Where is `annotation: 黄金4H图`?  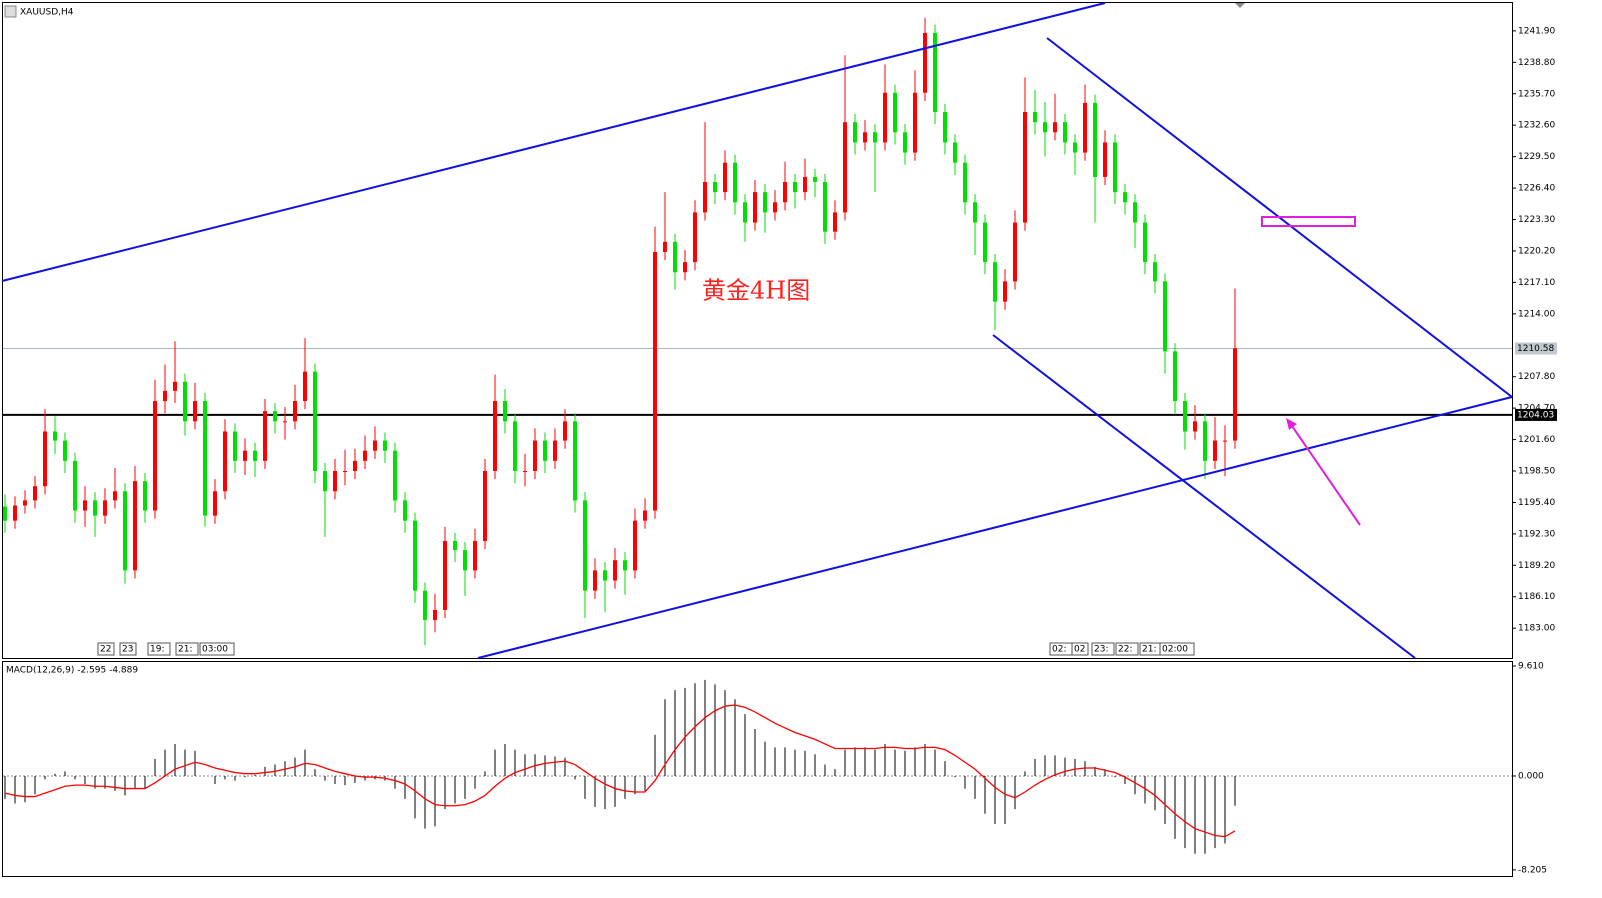 annotation: 黄金4H图 is located at coordinates (756, 291).